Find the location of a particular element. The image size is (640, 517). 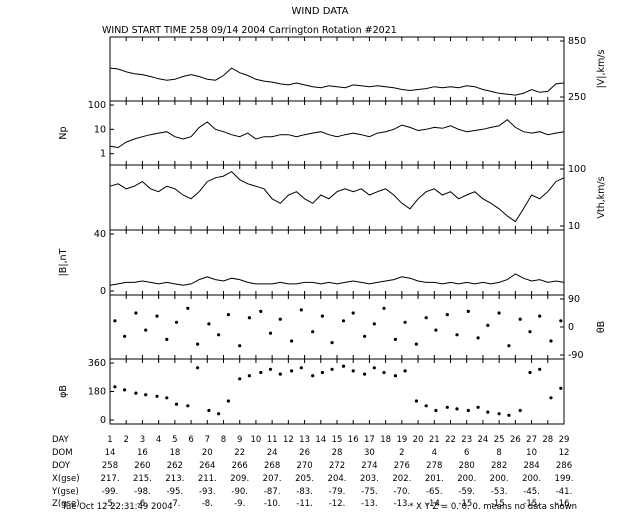

table-cell: -87. is located at coordinates (272, 492).